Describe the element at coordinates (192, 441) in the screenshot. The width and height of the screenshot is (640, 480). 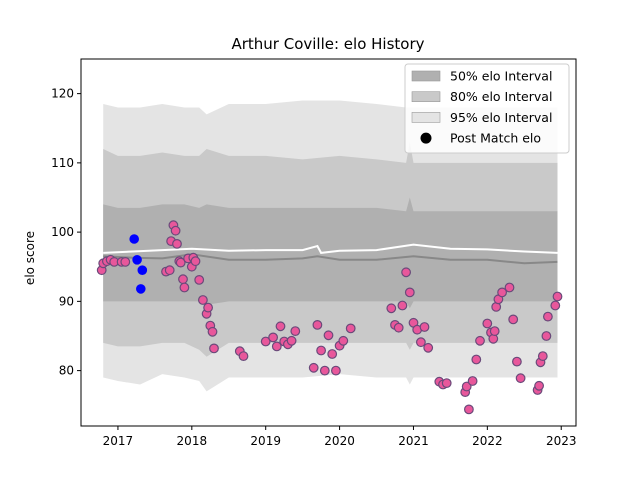
I see `x-tick-label: 2018` at that location.